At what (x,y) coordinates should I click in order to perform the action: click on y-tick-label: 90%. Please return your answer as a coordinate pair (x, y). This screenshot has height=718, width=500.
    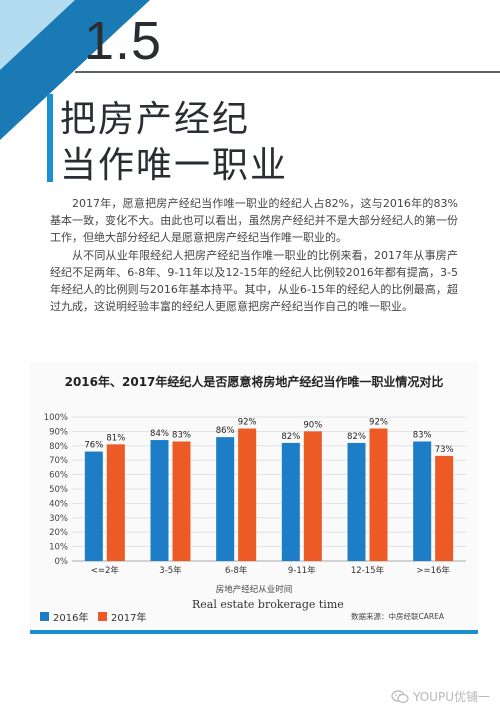
    Looking at the image, I should click on (58, 432).